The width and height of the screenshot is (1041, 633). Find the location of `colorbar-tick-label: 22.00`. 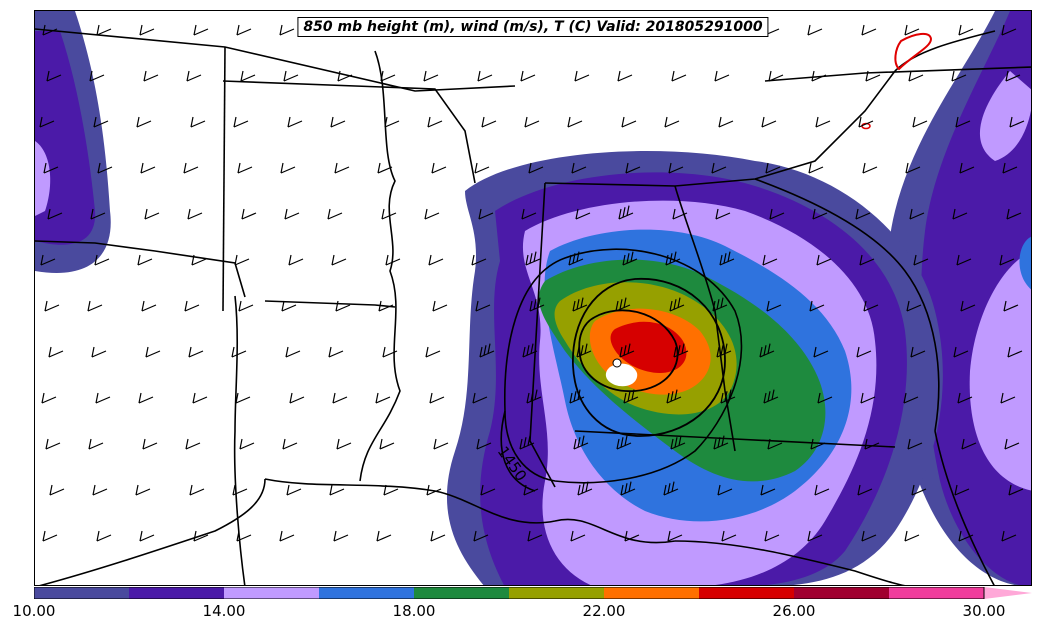

colorbar-tick-label: 22.00 is located at coordinates (604, 611).